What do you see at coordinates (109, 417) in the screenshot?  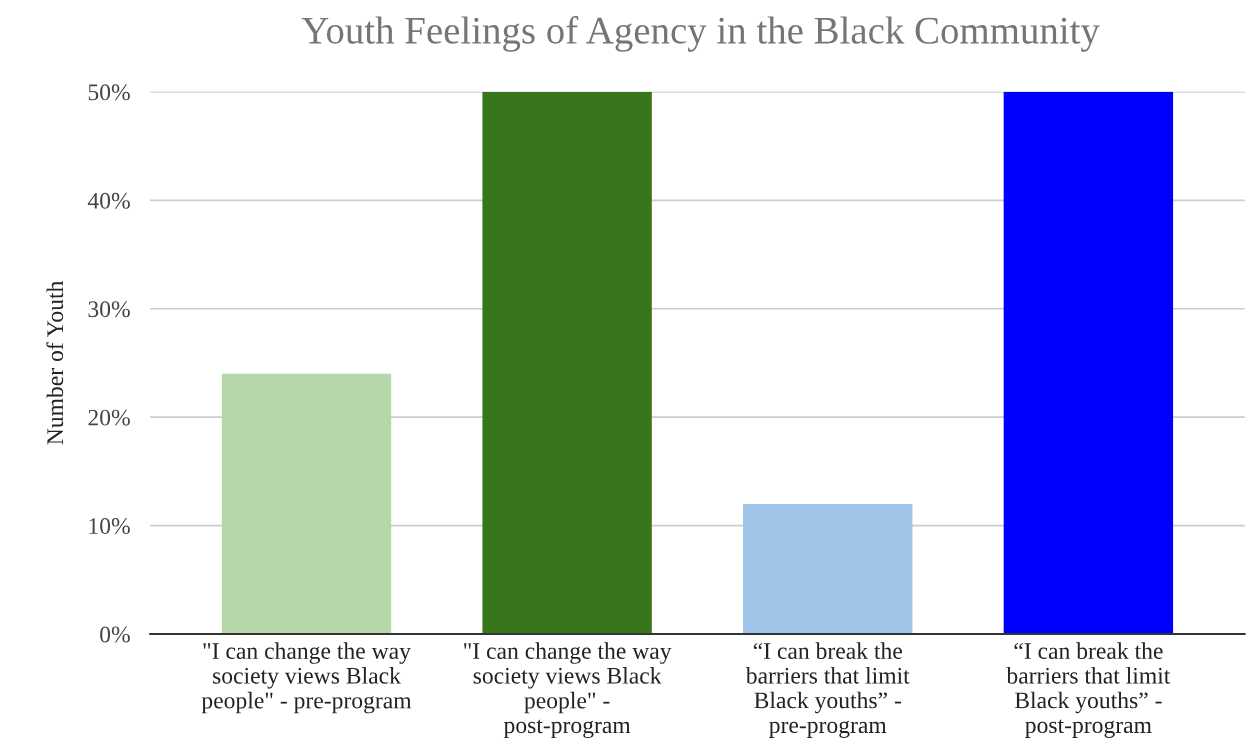 I see `y-tick-label: 20%` at bounding box center [109, 417].